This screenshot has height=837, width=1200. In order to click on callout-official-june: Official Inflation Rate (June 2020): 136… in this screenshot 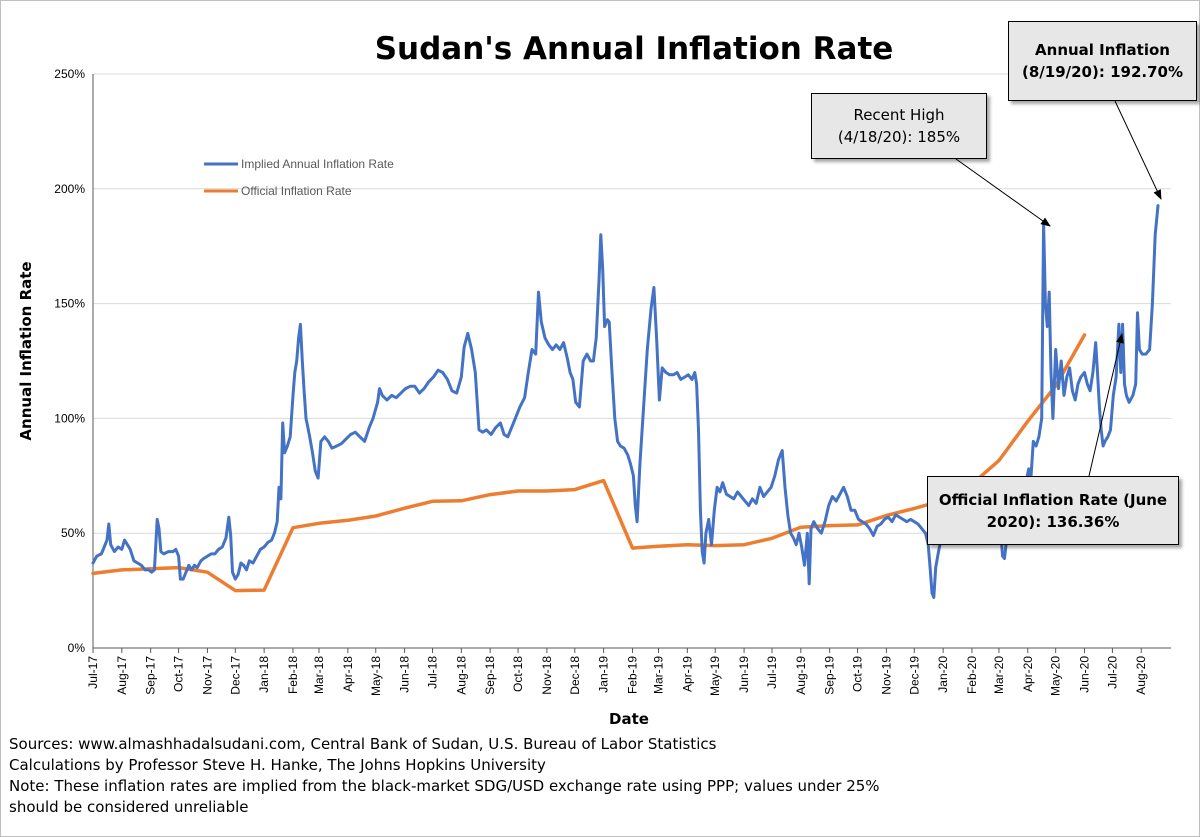, I will do `click(1053, 510)`.